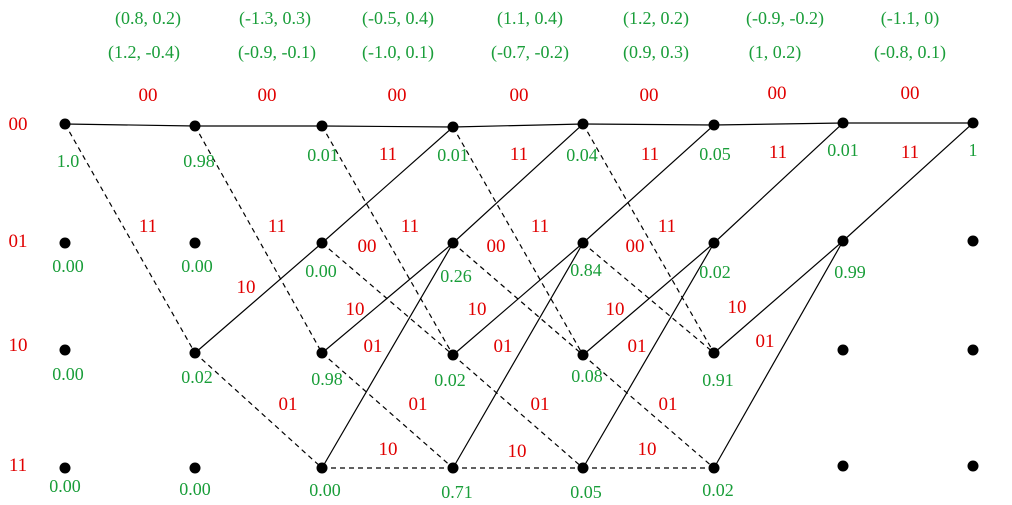  What do you see at coordinates (322, 243) in the screenshot?
I see `node-t2-s01` at bounding box center [322, 243].